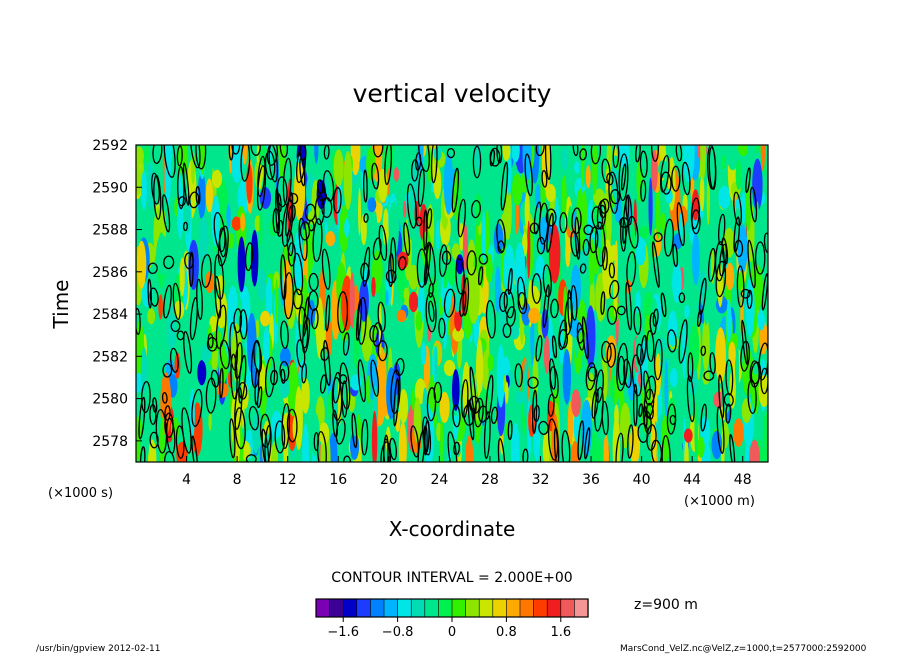 The width and height of the screenshot is (904, 658). I want to click on x-tick-label: 24, so click(439, 480).